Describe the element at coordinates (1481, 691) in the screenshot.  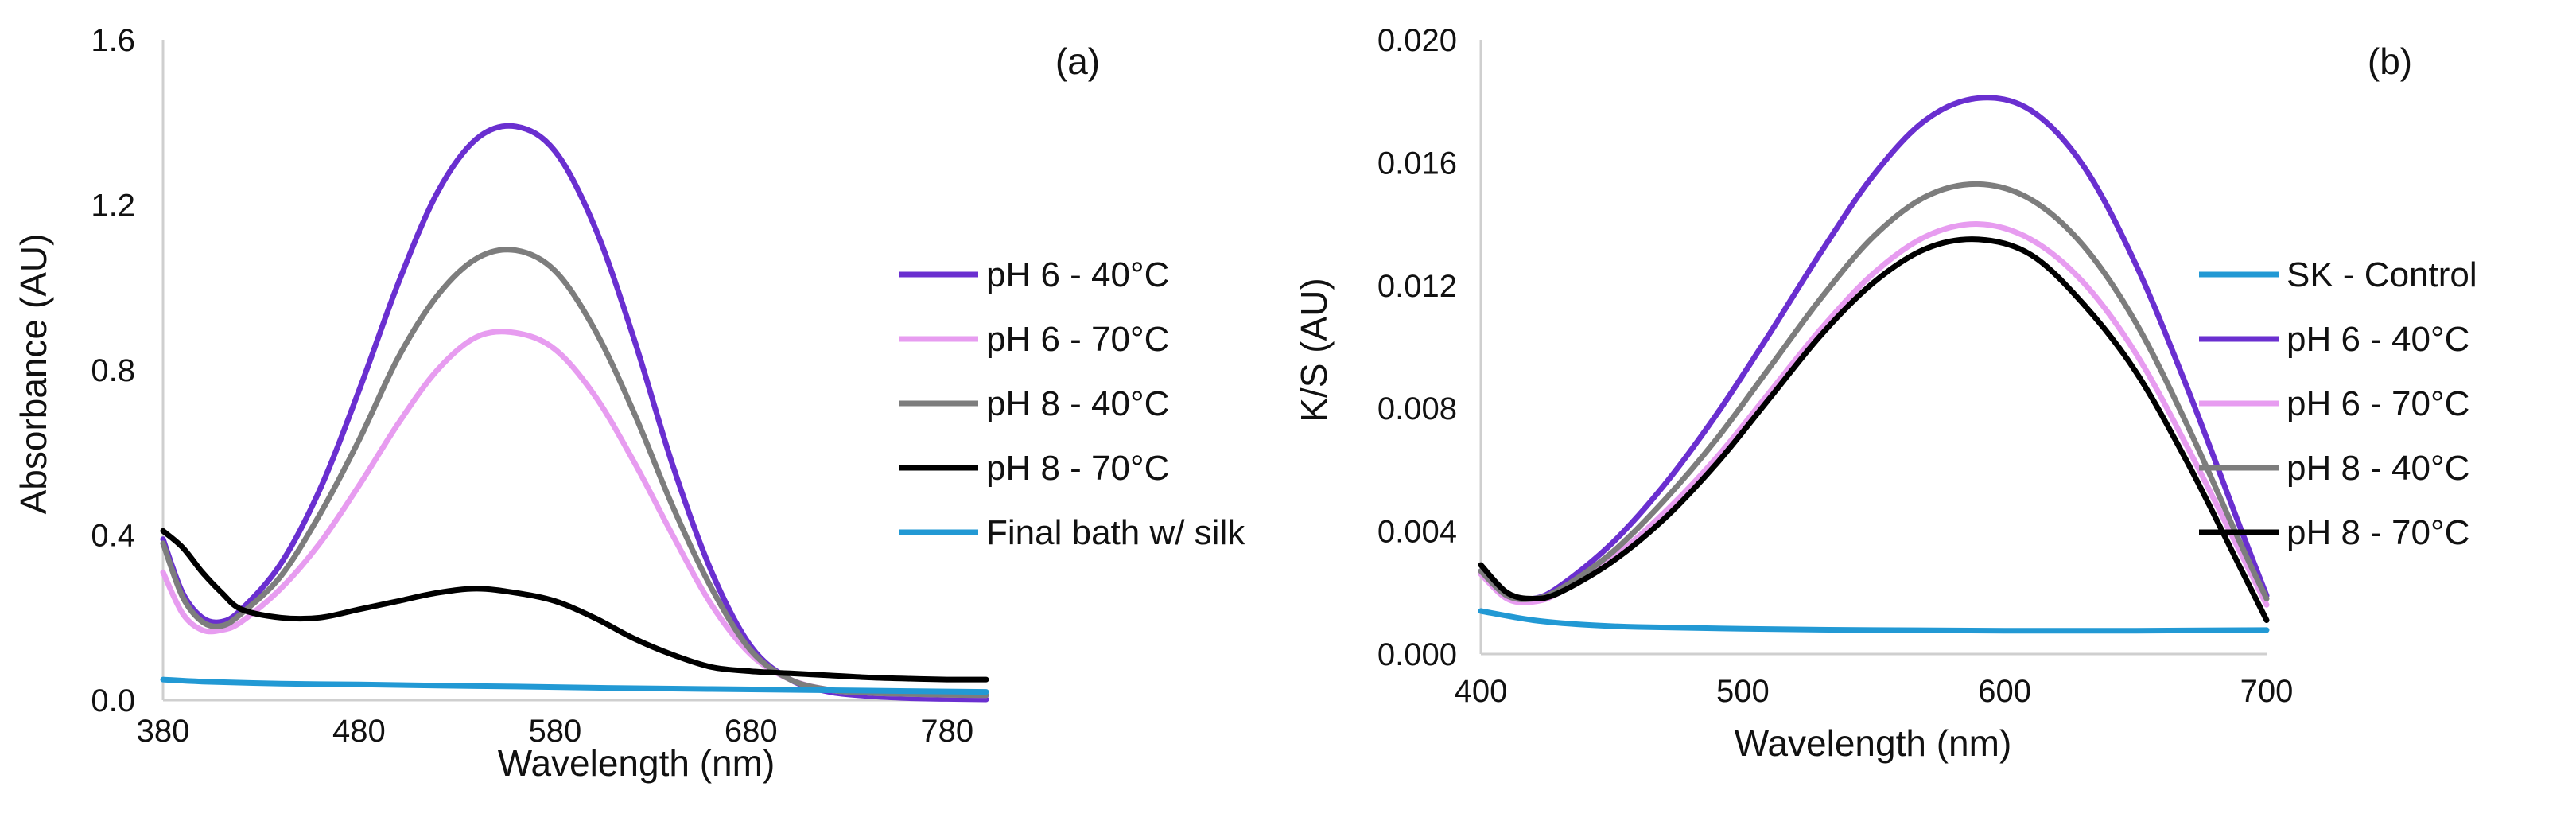
I see `x-tick-label: 400` at that location.